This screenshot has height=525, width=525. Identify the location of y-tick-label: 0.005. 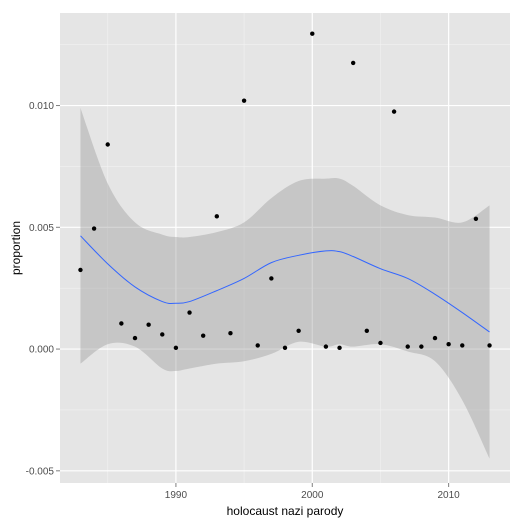
(41, 228).